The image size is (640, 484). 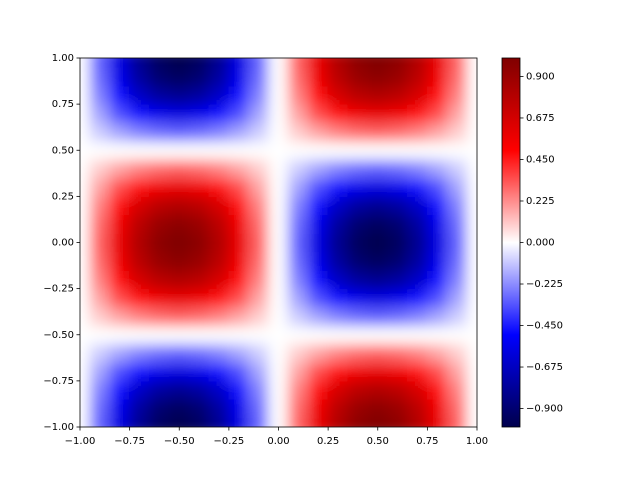 What do you see at coordinates (58, 335) in the screenshot?
I see `y-tick-label: −0.50` at bounding box center [58, 335].